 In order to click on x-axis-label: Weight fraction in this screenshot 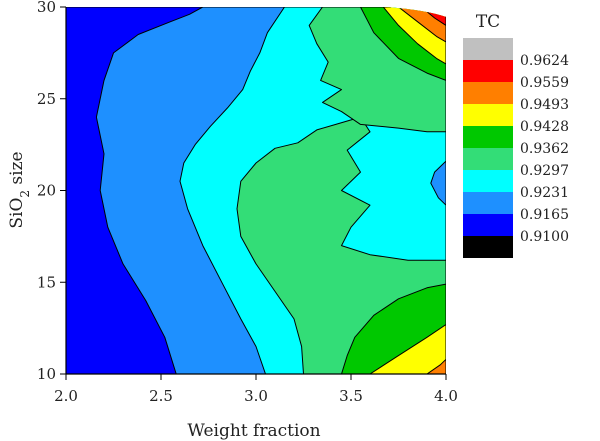, I will do `click(253, 431)`.